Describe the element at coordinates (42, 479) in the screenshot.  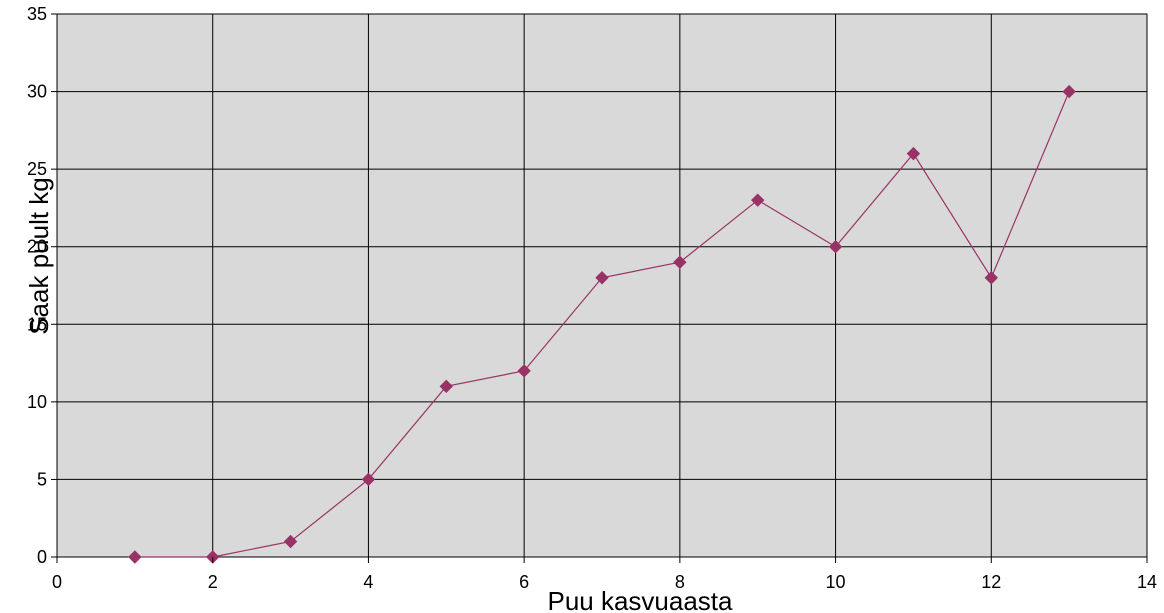
I see `y-tick-label: 5` at that location.